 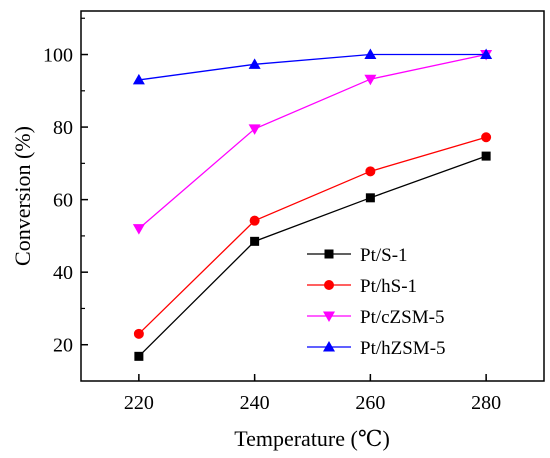 I want to click on legend-item: Pt/hS-1, so click(x=362, y=286).